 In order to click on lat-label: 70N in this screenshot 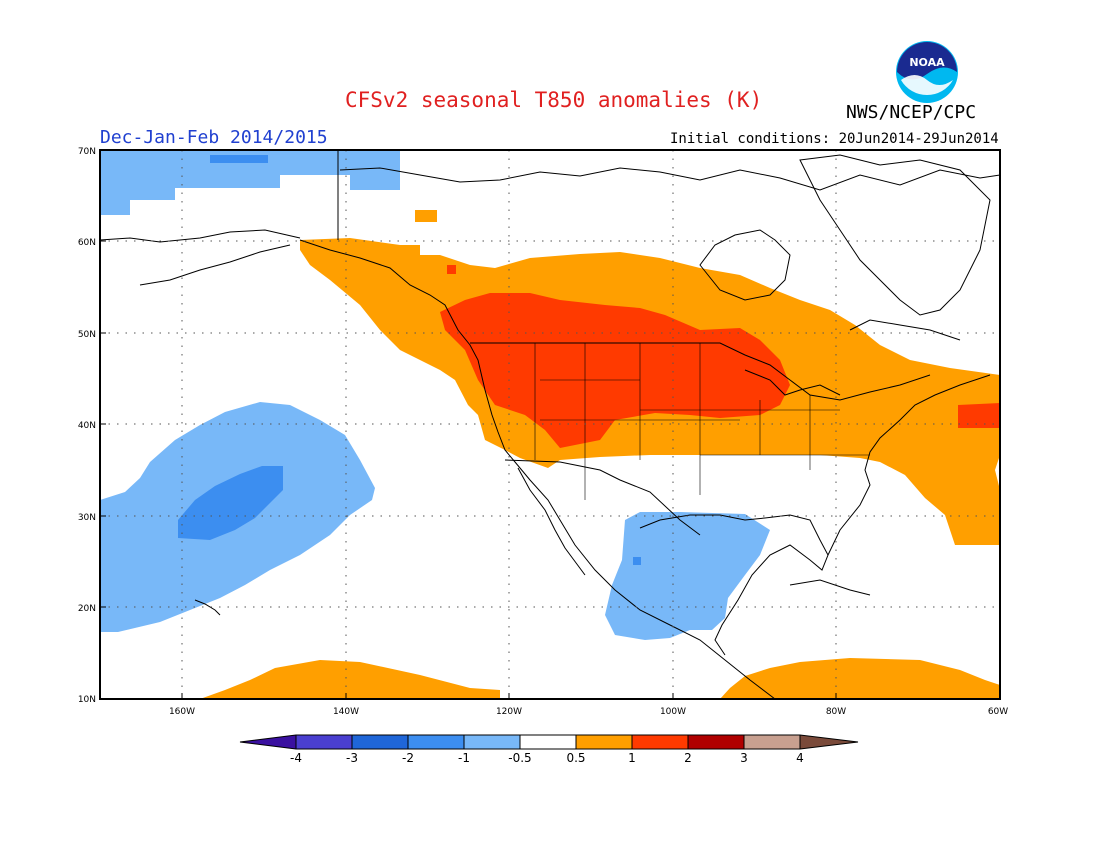, I will do `click(87, 152)`.